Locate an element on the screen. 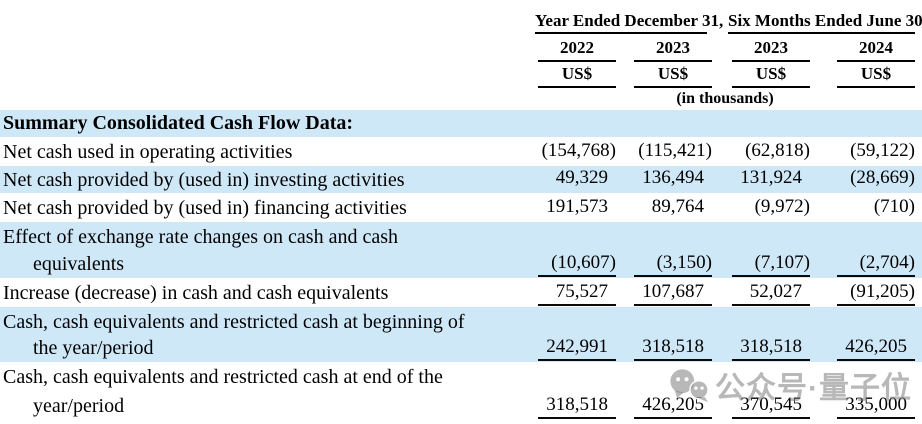 The image size is (922, 424). value: (10,607) is located at coordinates (577, 264).